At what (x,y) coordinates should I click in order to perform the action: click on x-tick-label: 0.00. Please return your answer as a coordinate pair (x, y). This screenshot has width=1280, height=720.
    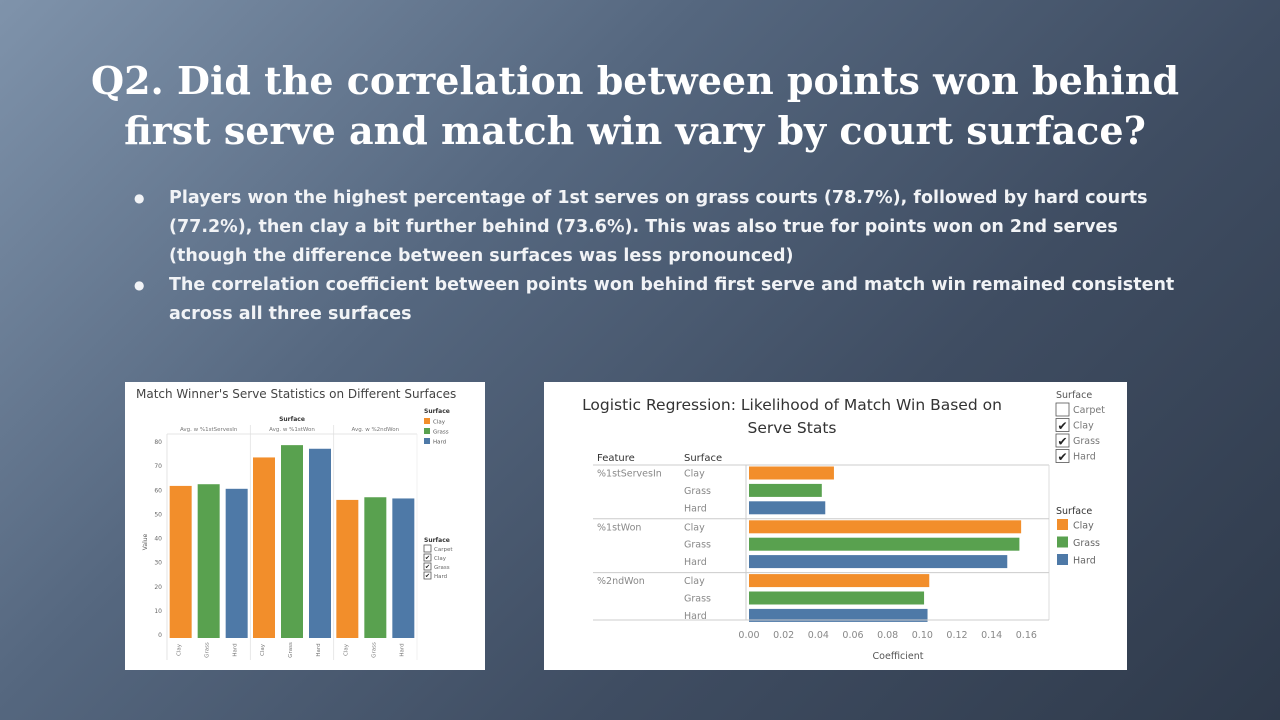
    Looking at the image, I should click on (748, 635).